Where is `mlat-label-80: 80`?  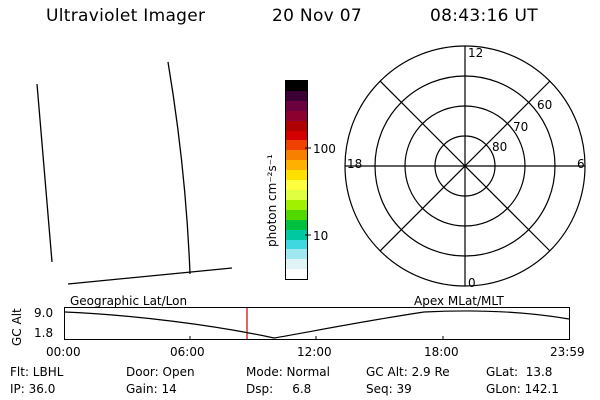
mlat-label-80: 80 is located at coordinates (500, 147).